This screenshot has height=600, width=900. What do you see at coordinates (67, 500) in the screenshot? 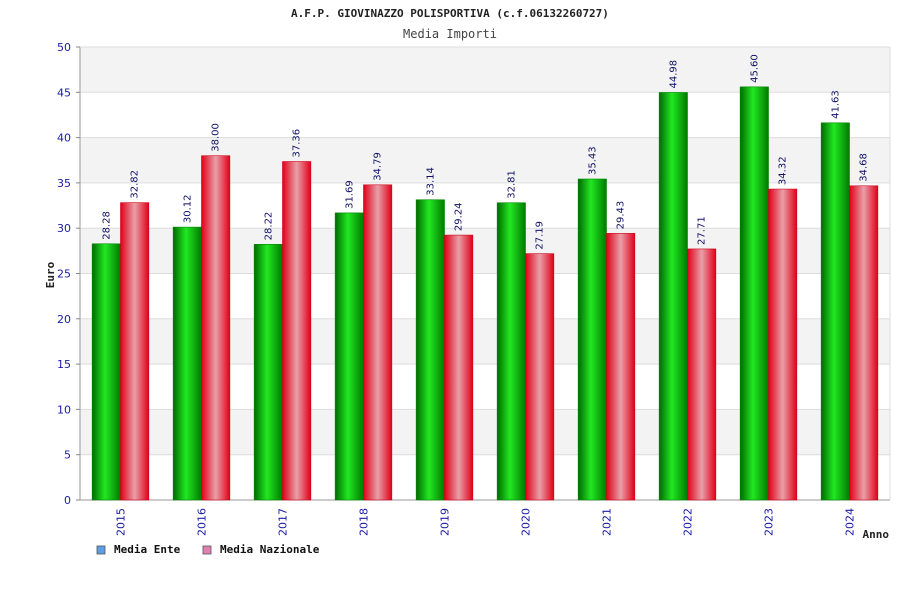
I see `y-tick-label: 0` at bounding box center [67, 500].